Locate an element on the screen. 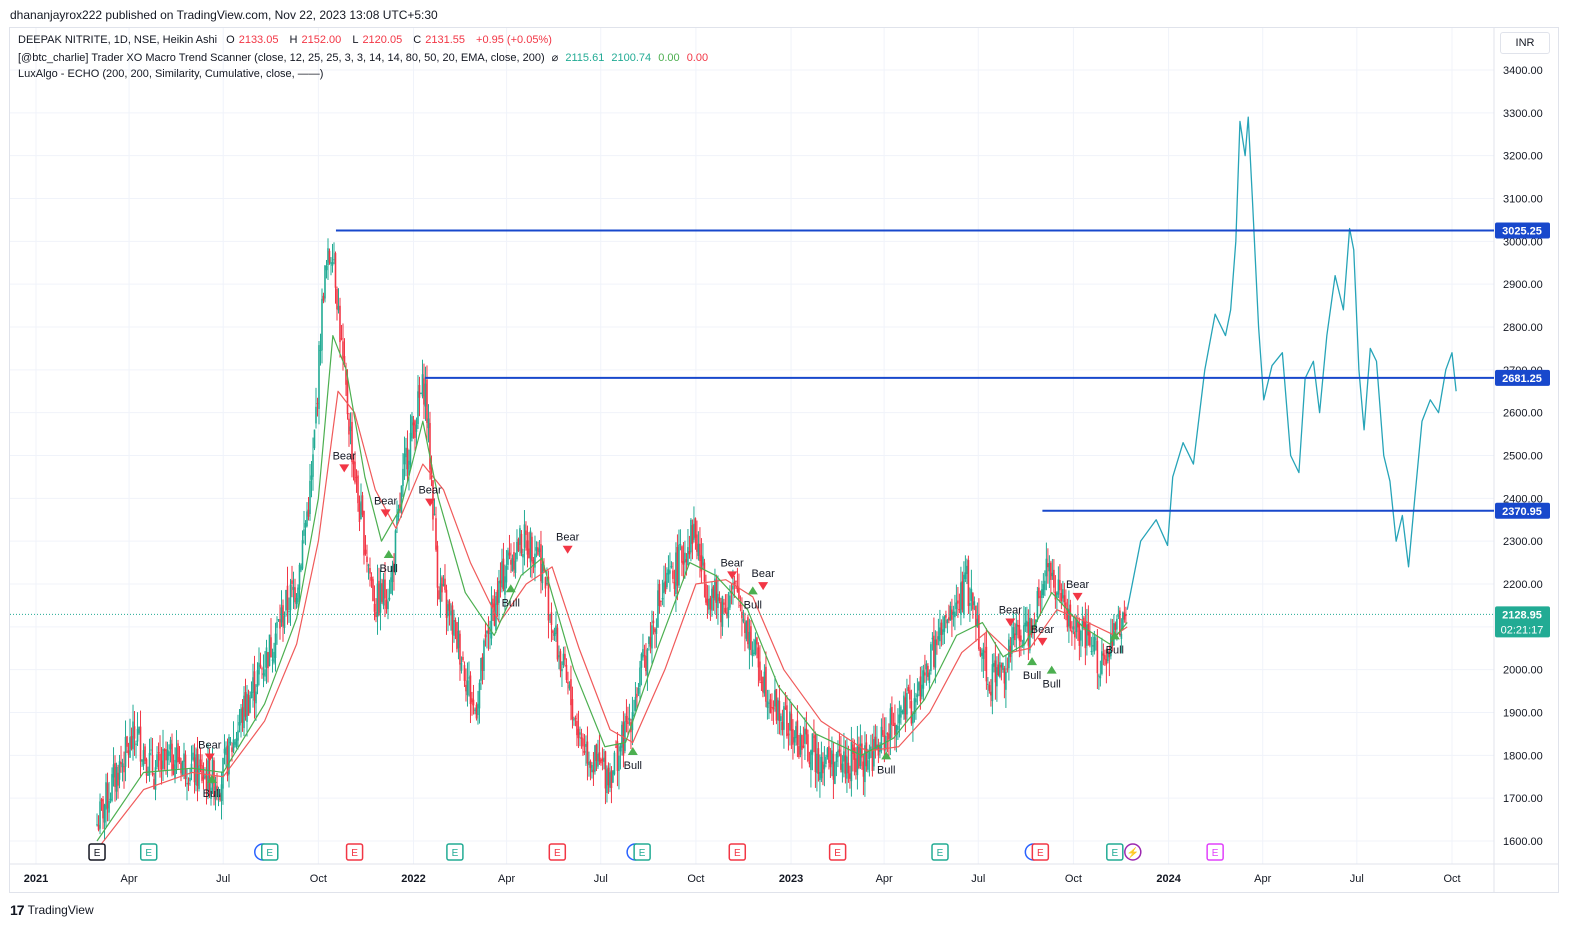 The width and height of the screenshot is (1589, 939). bear-signal-label: Bear is located at coordinates (210, 745).